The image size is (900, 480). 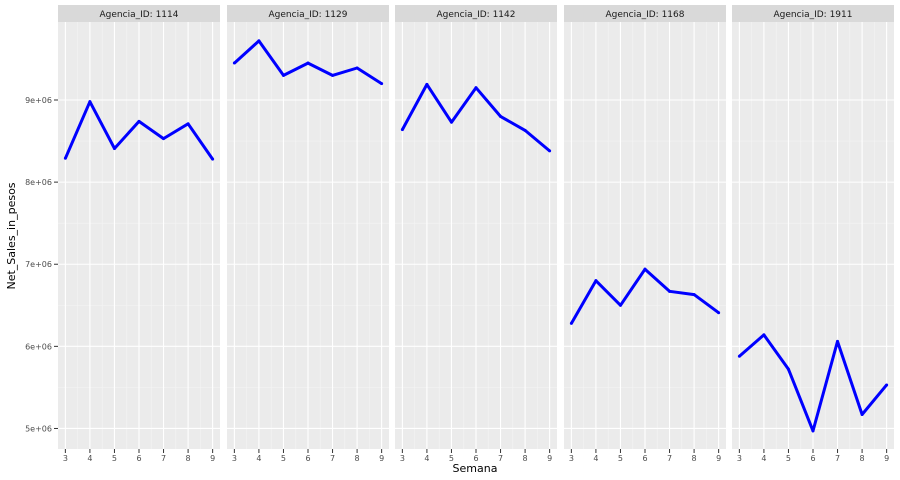 What do you see at coordinates (38, 182) in the screenshot?
I see `y-tick-label: 8e+06` at bounding box center [38, 182].